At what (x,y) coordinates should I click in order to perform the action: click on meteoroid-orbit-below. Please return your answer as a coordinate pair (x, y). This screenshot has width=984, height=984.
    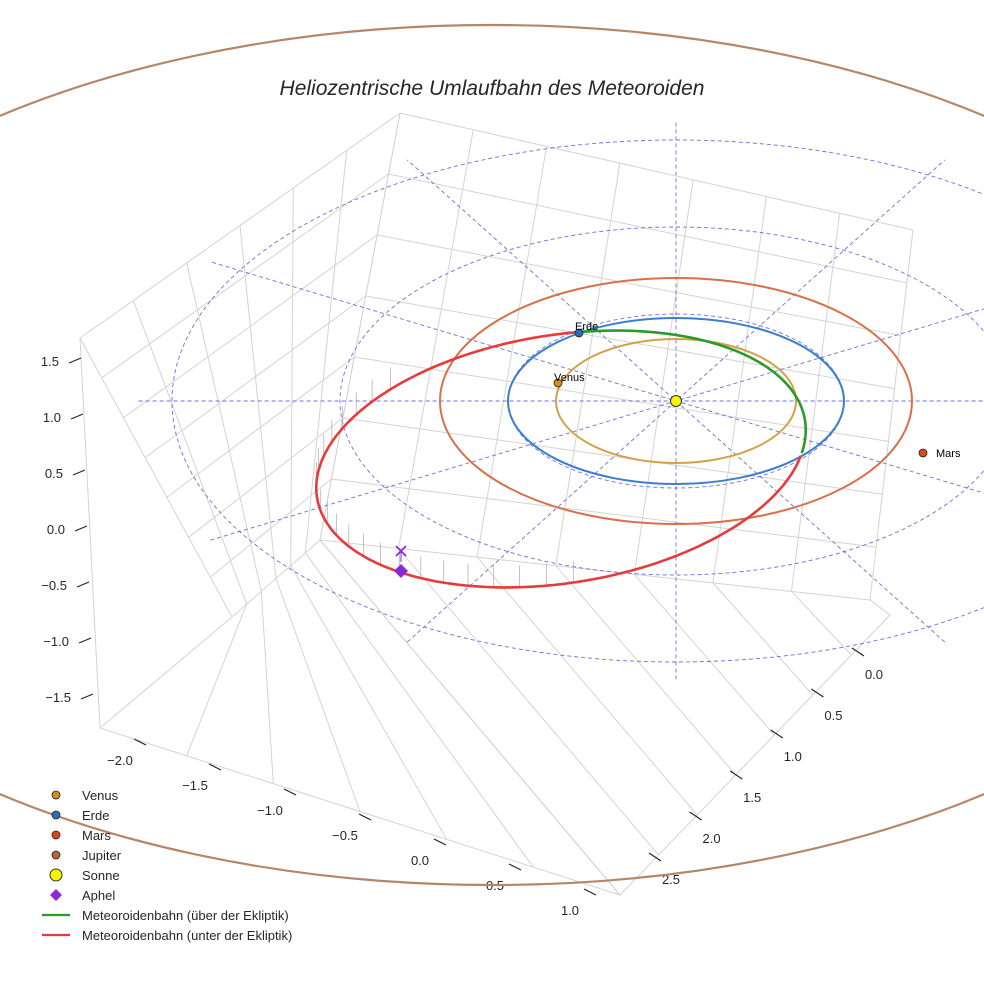
    Looking at the image, I should click on (558, 459).